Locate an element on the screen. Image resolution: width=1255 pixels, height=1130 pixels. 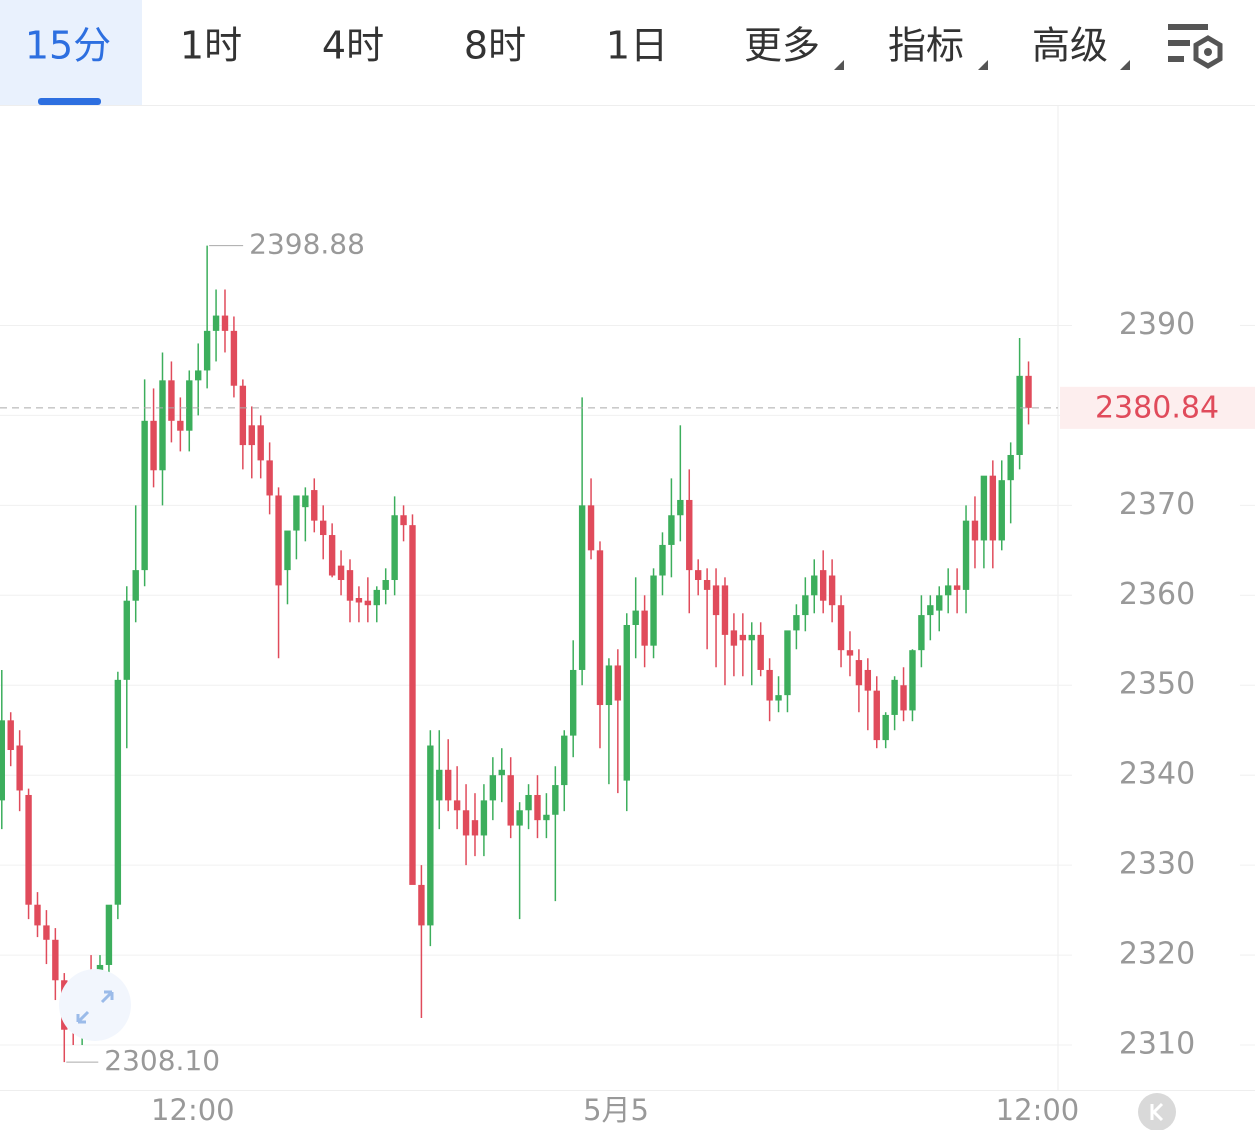
last-price-bg is located at coordinates (1157, 407).